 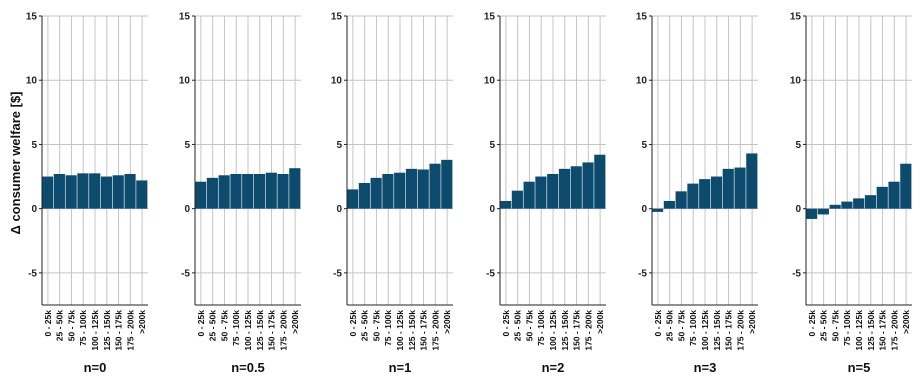 What do you see at coordinates (553, 367) in the screenshot?
I see `panel-title: n=2` at bounding box center [553, 367].